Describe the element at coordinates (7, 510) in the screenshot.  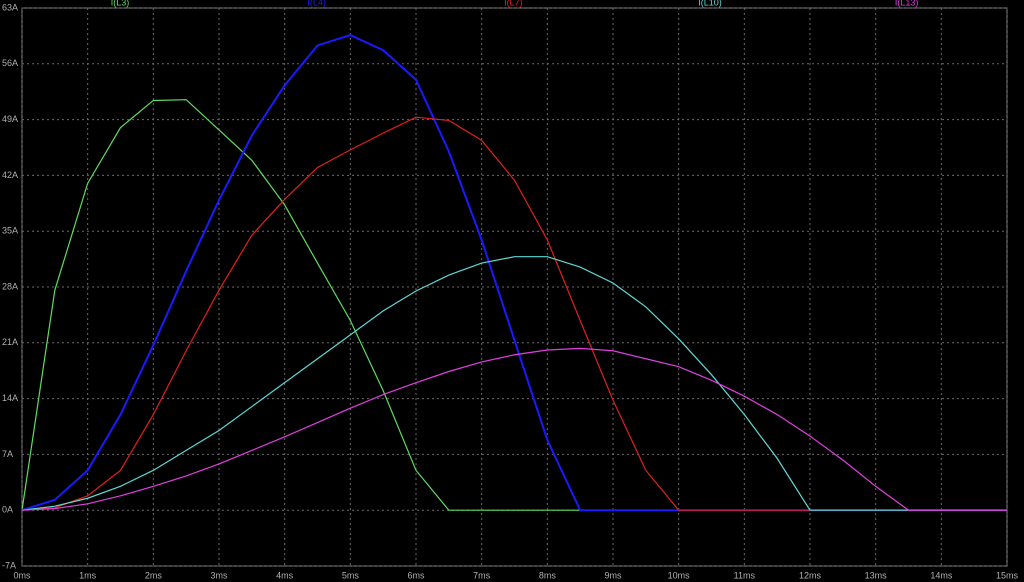
I see `y-tick-label: 0A` at that location.